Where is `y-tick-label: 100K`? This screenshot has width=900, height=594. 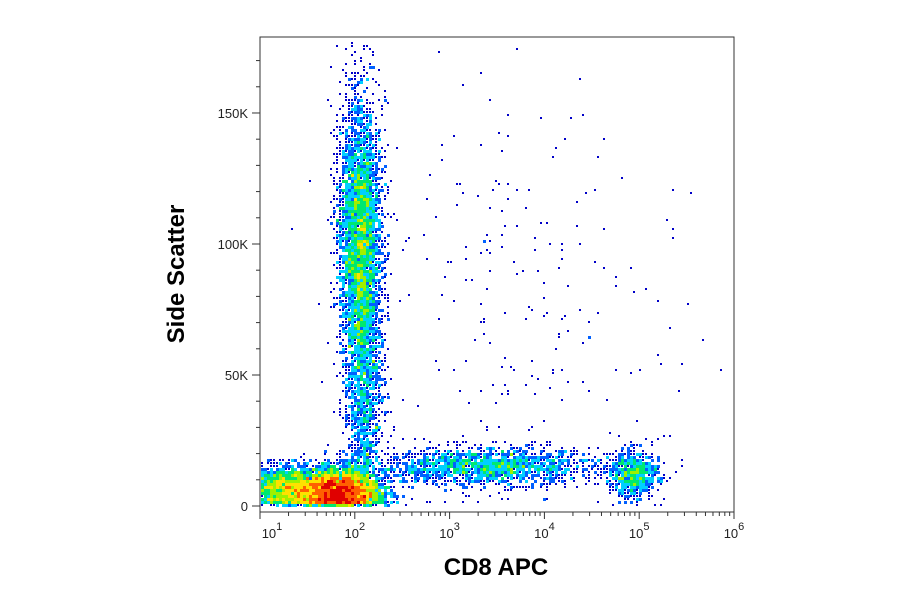 y-tick-label: 100K is located at coordinates (233, 244).